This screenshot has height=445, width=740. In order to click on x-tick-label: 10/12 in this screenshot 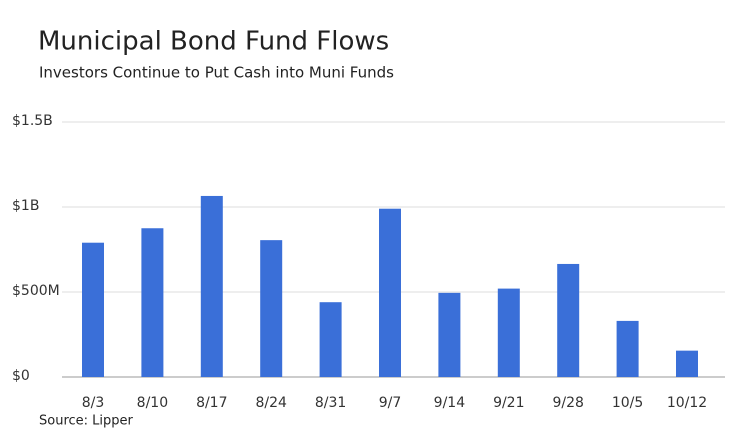, I will do `click(687, 403)`.